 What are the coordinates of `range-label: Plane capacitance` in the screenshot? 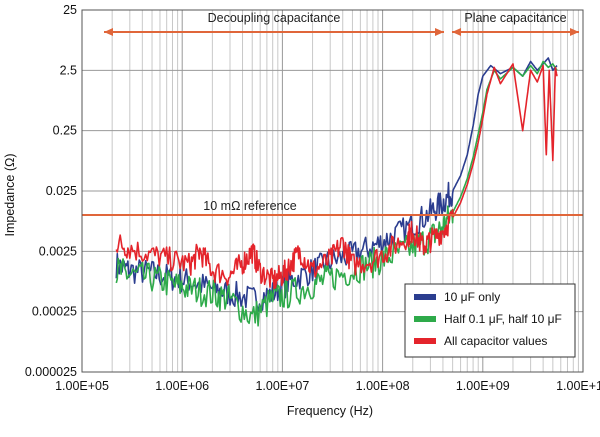 It's located at (515, 18).